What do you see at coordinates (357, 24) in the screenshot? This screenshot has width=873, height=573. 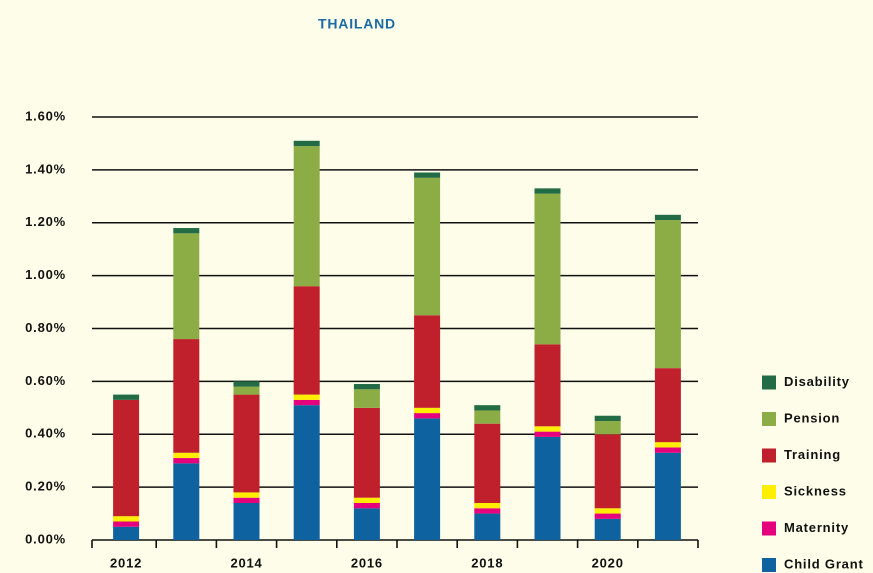 I see `chart-title: THAILAND` at bounding box center [357, 24].